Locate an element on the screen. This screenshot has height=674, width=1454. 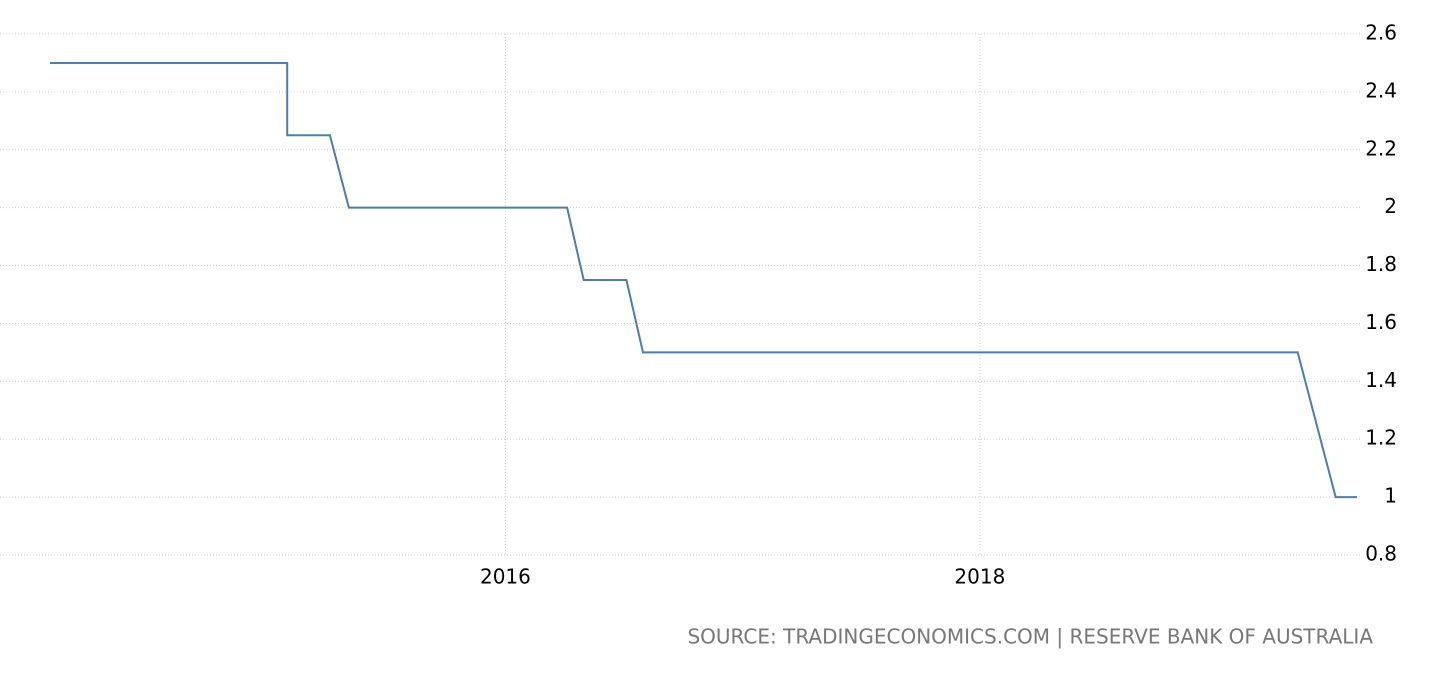
y-tick-label: 2 is located at coordinates (1390, 206).